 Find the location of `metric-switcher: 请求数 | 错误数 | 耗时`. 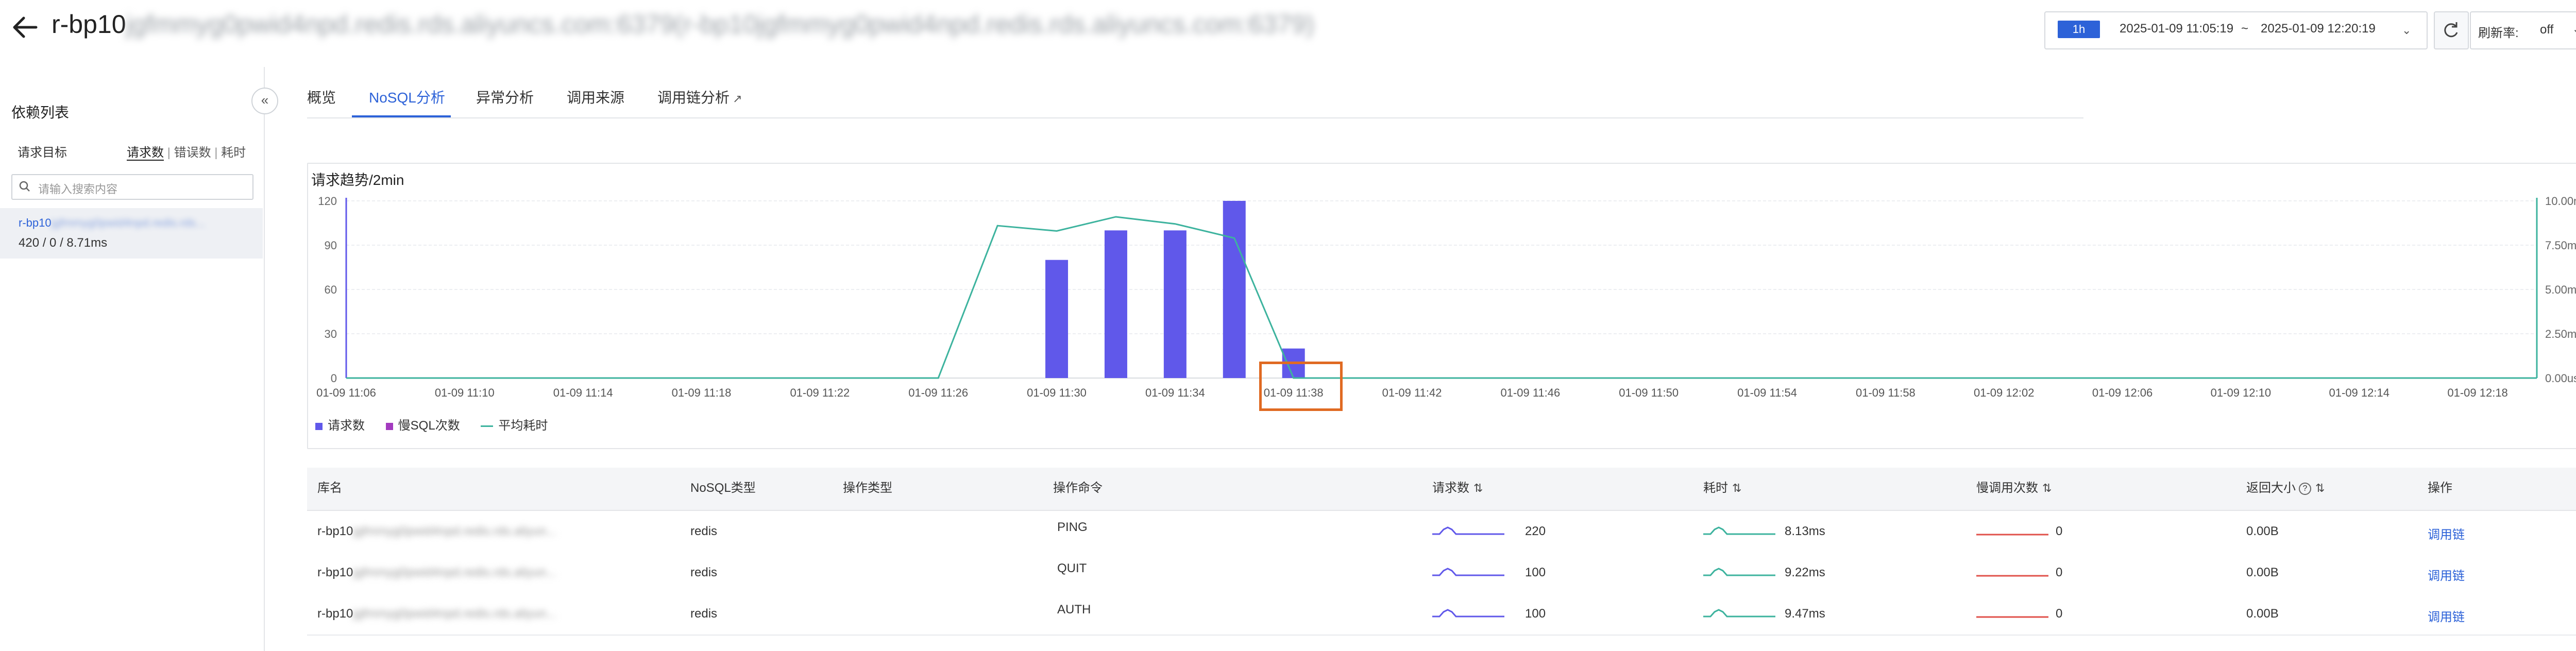

metric-switcher: 请求数 | 错误数 | 耗时 is located at coordinates (186, 153).